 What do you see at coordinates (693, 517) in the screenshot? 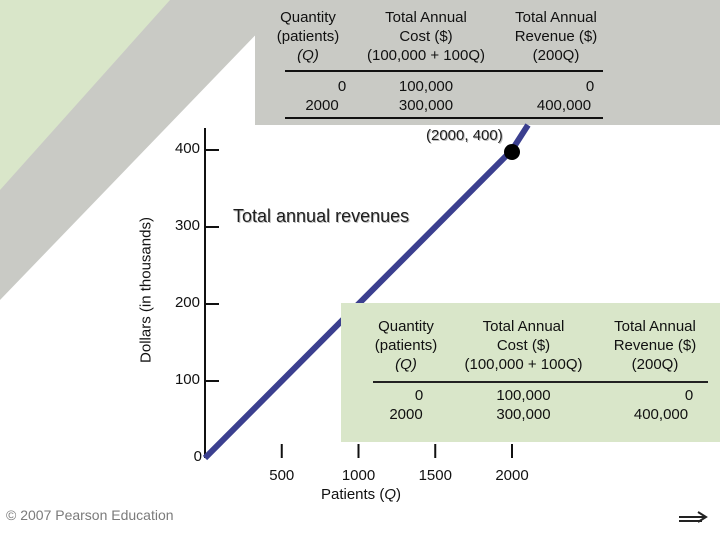
I see `arrow-right-icon` at bounding box center [693, 517].